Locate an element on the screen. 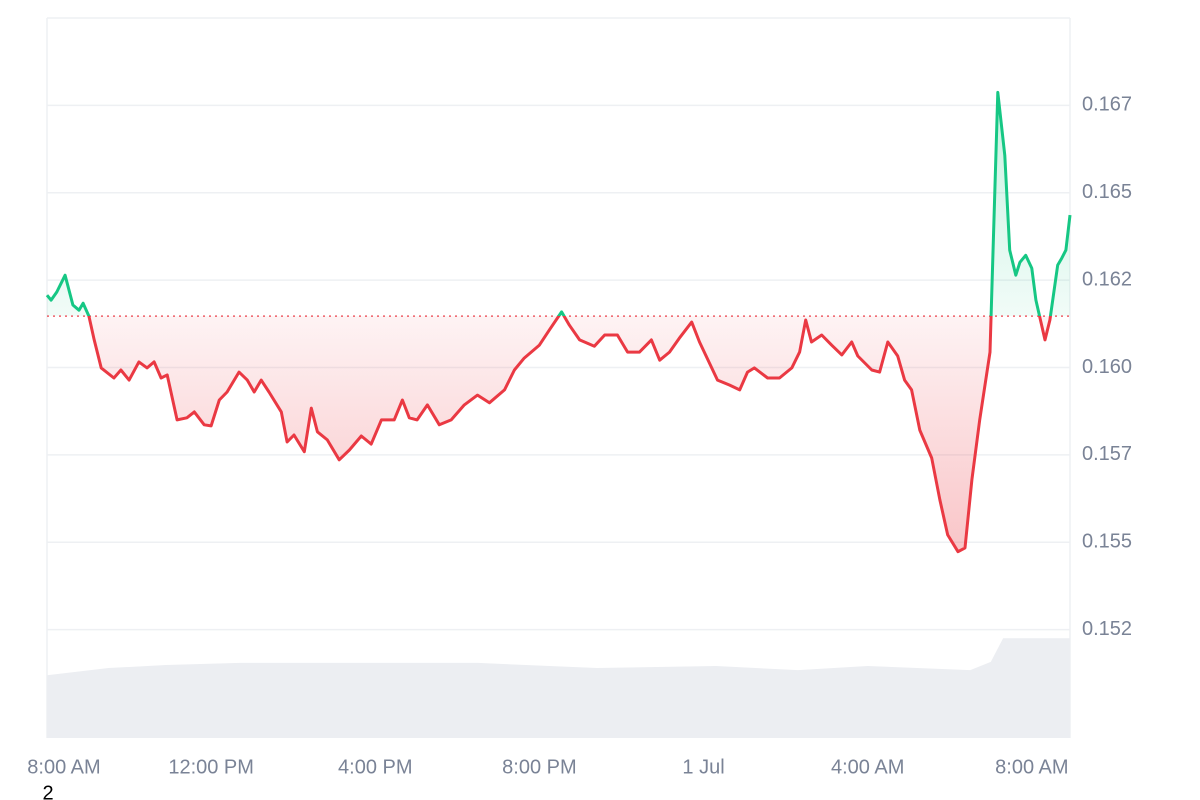 Image resolution: width=1200 pixels, height=800 pixels. y-tick-label: 0.160 is located at coordinates (1107, 367).